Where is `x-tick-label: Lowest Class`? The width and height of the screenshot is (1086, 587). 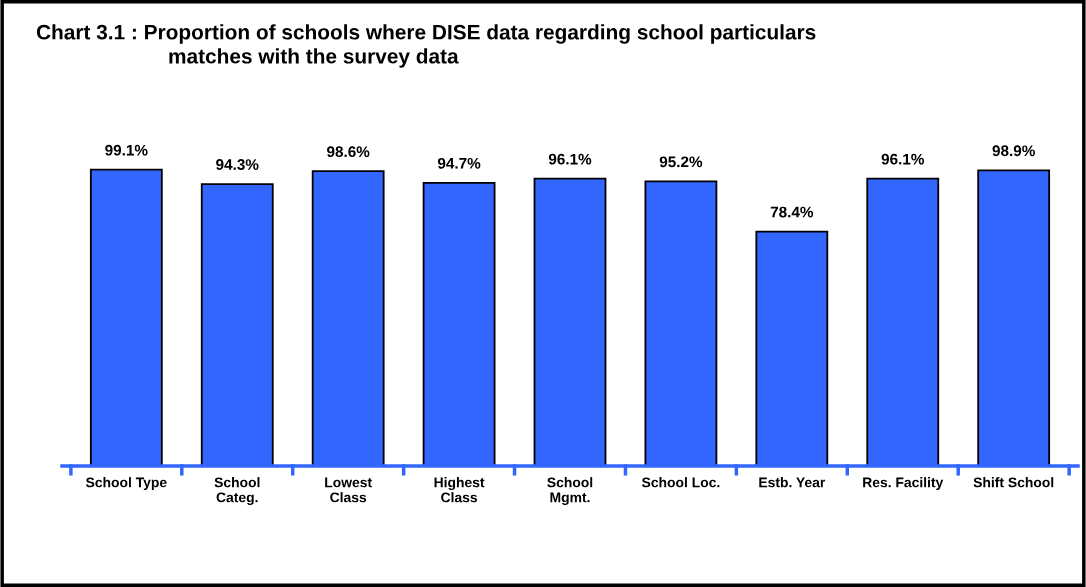
x-tick-label: Lowest Class is located at coordinates (348, 490).